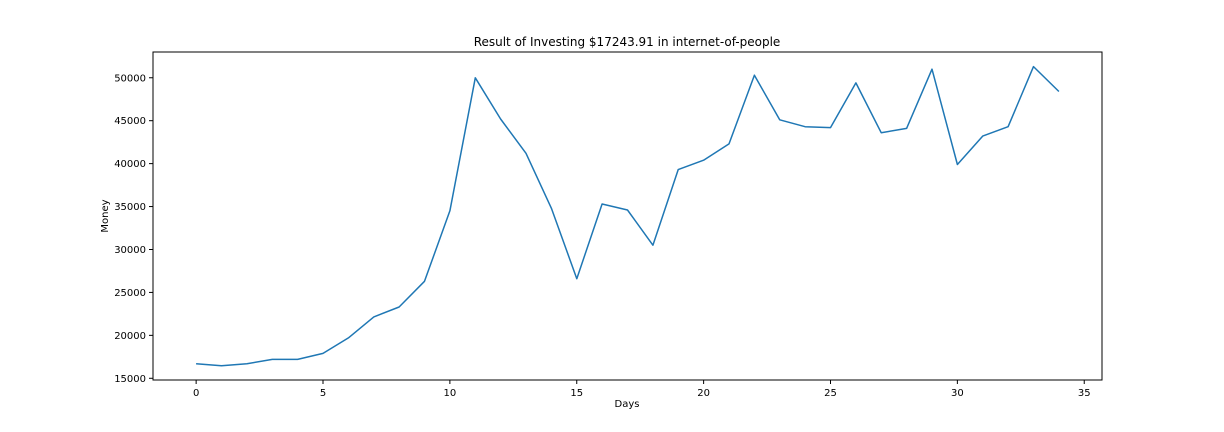 Image resolution: width=1224 pixels, height=432 pixels. I want to click on y-tick-label: 20000, so click(130, 336).